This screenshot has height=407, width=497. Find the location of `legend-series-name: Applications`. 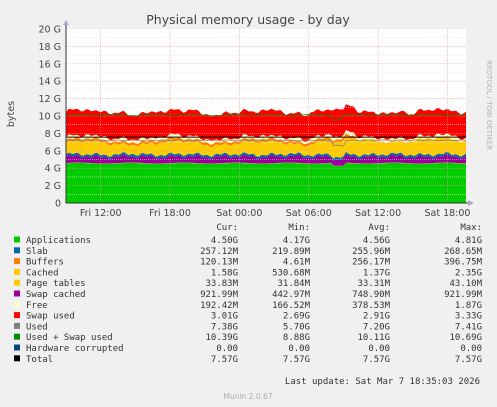

legend-series-name: Applications is located at coordinates (58, 241).